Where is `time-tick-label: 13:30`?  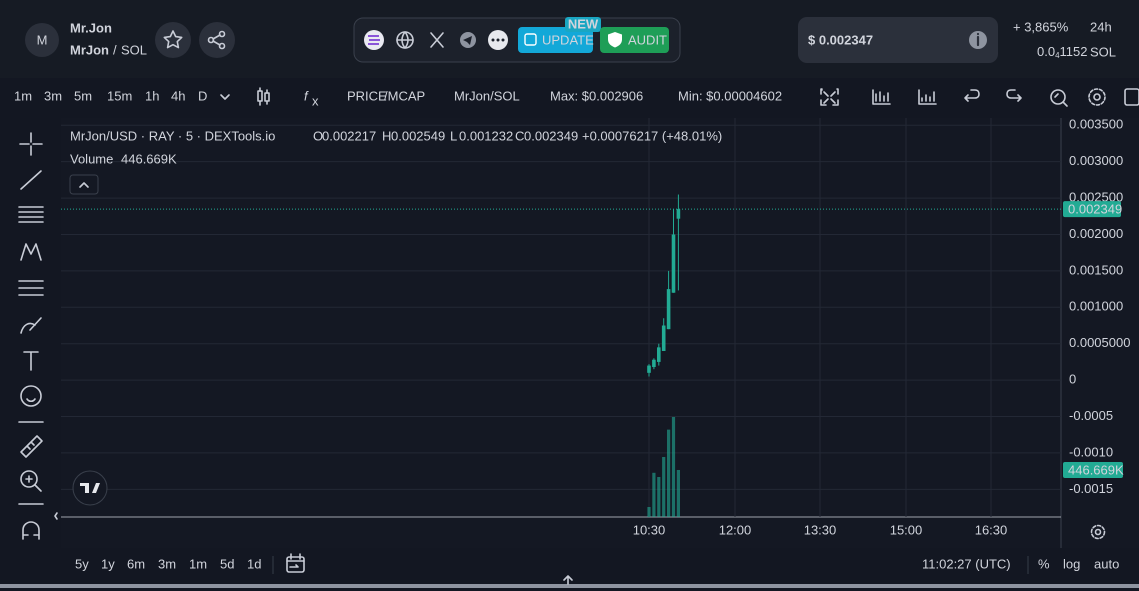
time-tick-label: 13:30 is located at coordinates (820, 529).